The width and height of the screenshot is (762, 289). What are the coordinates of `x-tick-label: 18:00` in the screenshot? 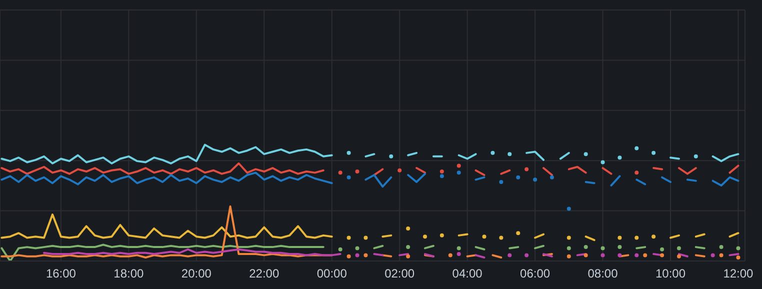 It's located at (129, 273).